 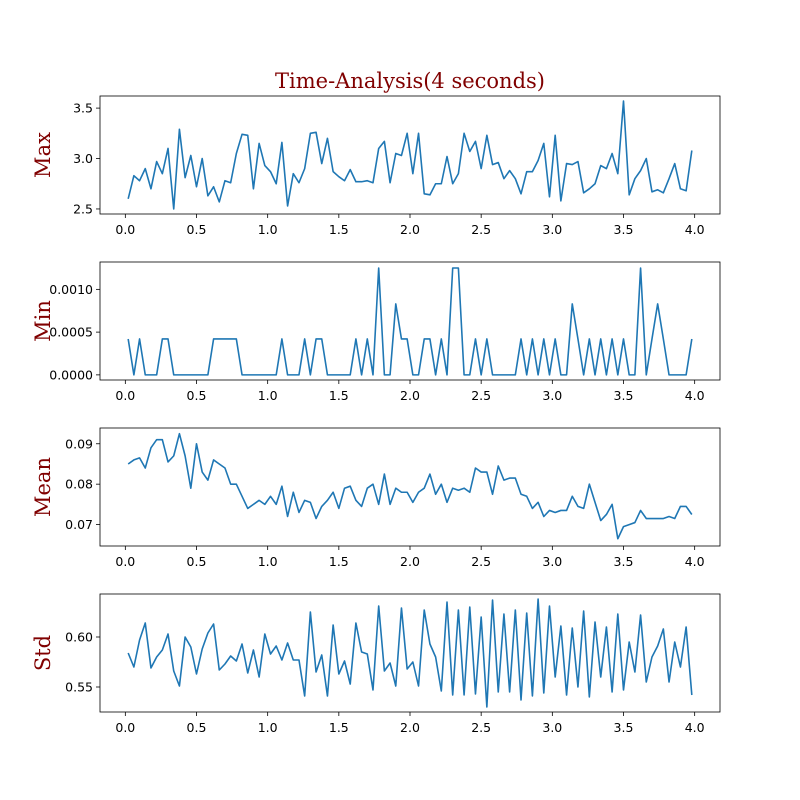 What do you see at coordinates (71, 374) in the screenshot?
I see `y-tick-label: 0.0000` at bounding box center [71, 374].